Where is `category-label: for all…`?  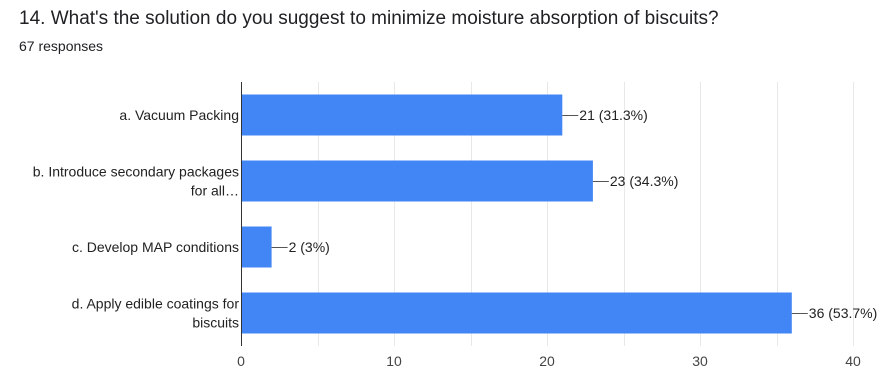 category-label: for all… is located at coordinates (215, 191).